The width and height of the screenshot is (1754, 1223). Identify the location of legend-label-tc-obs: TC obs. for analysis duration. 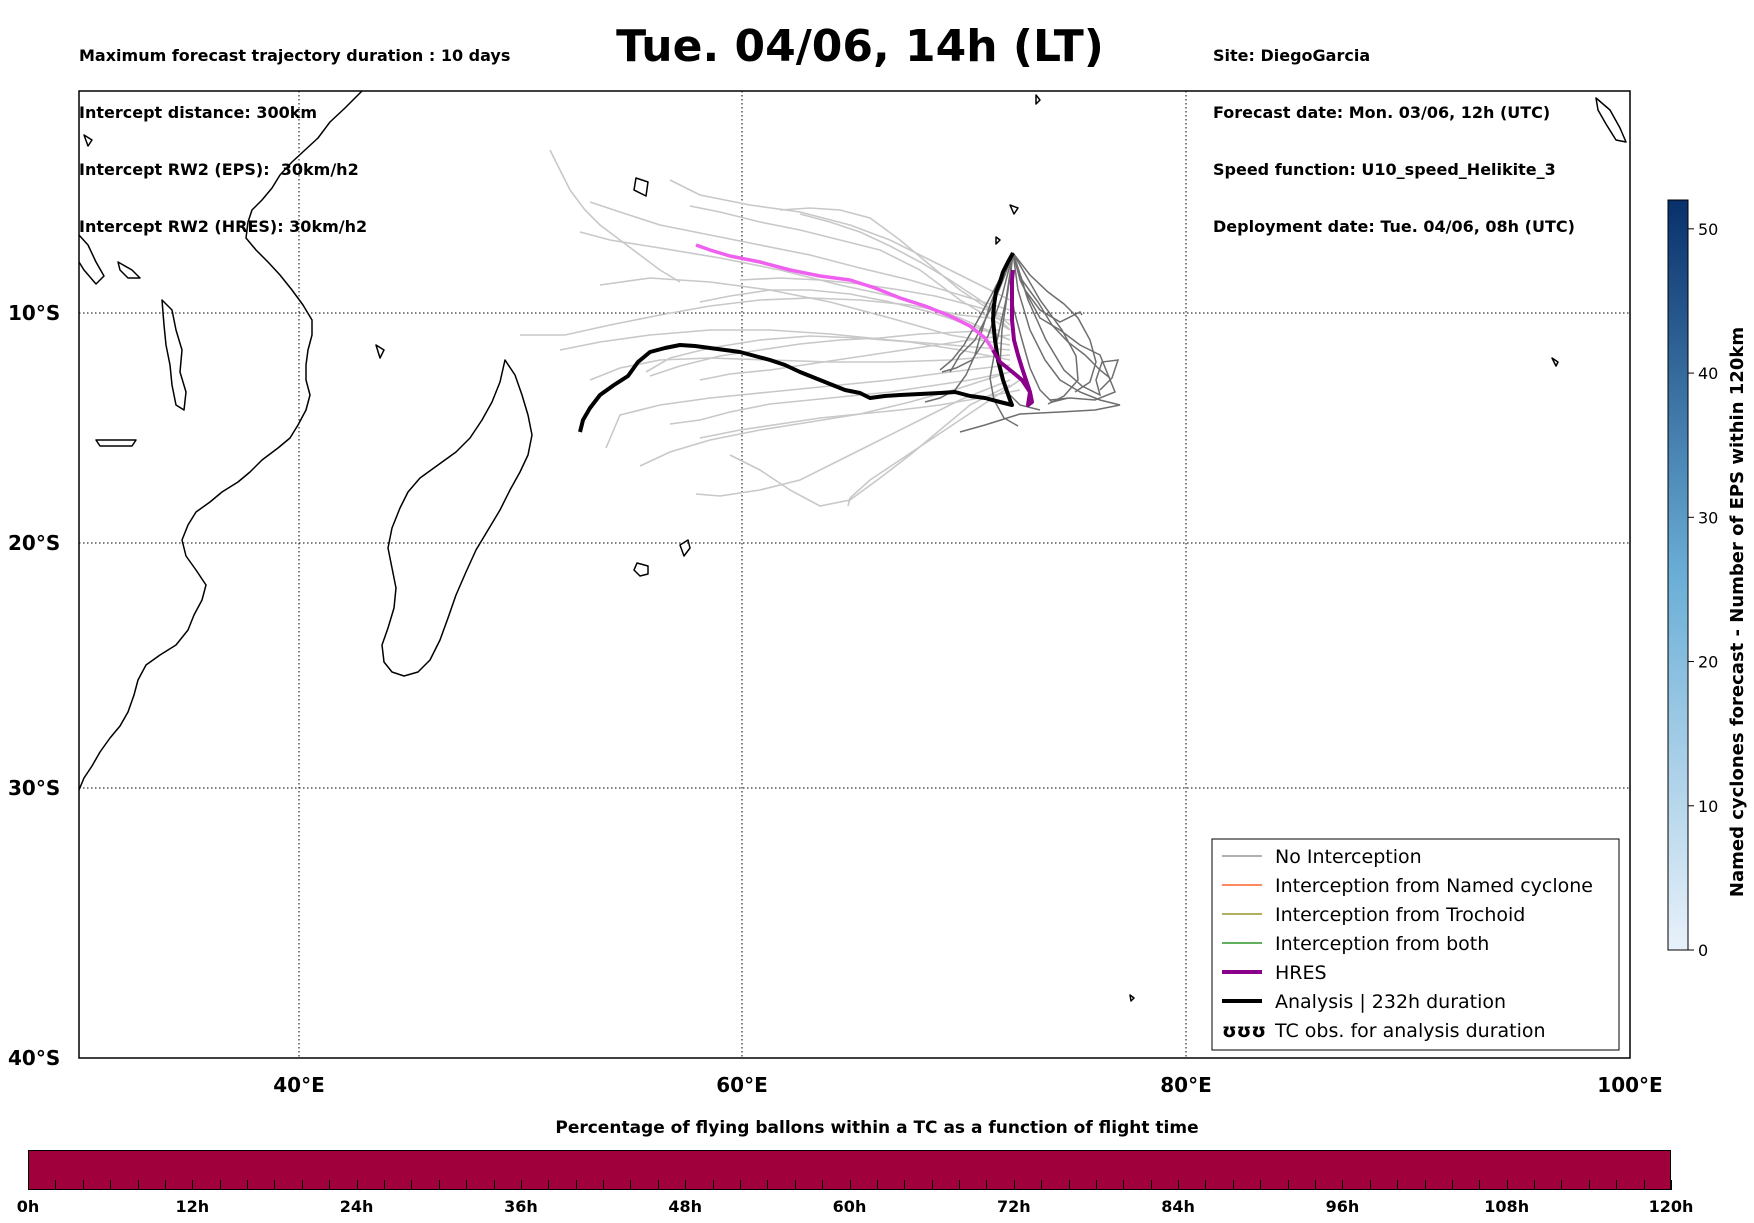
(1410, 1031).